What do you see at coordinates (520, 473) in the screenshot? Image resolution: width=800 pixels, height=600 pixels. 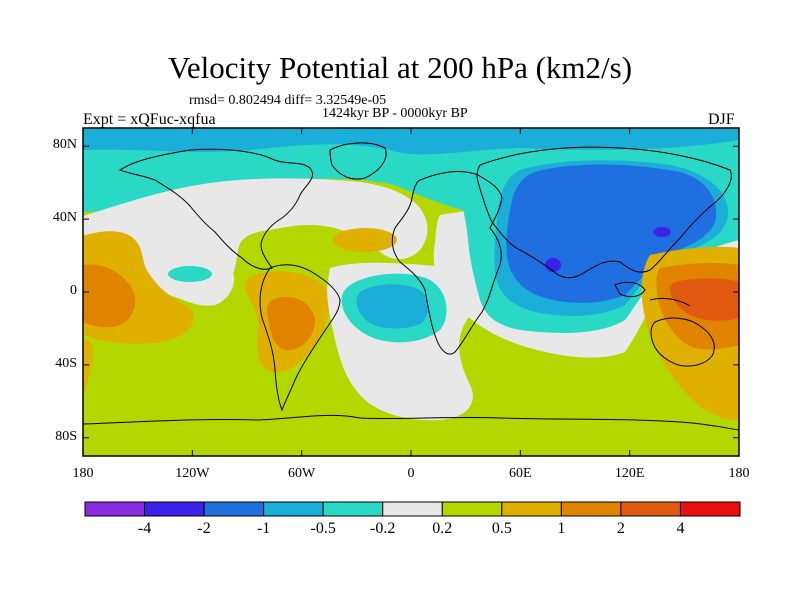 I see `x-tick-label: 60E` at bounding box center [520, 473].